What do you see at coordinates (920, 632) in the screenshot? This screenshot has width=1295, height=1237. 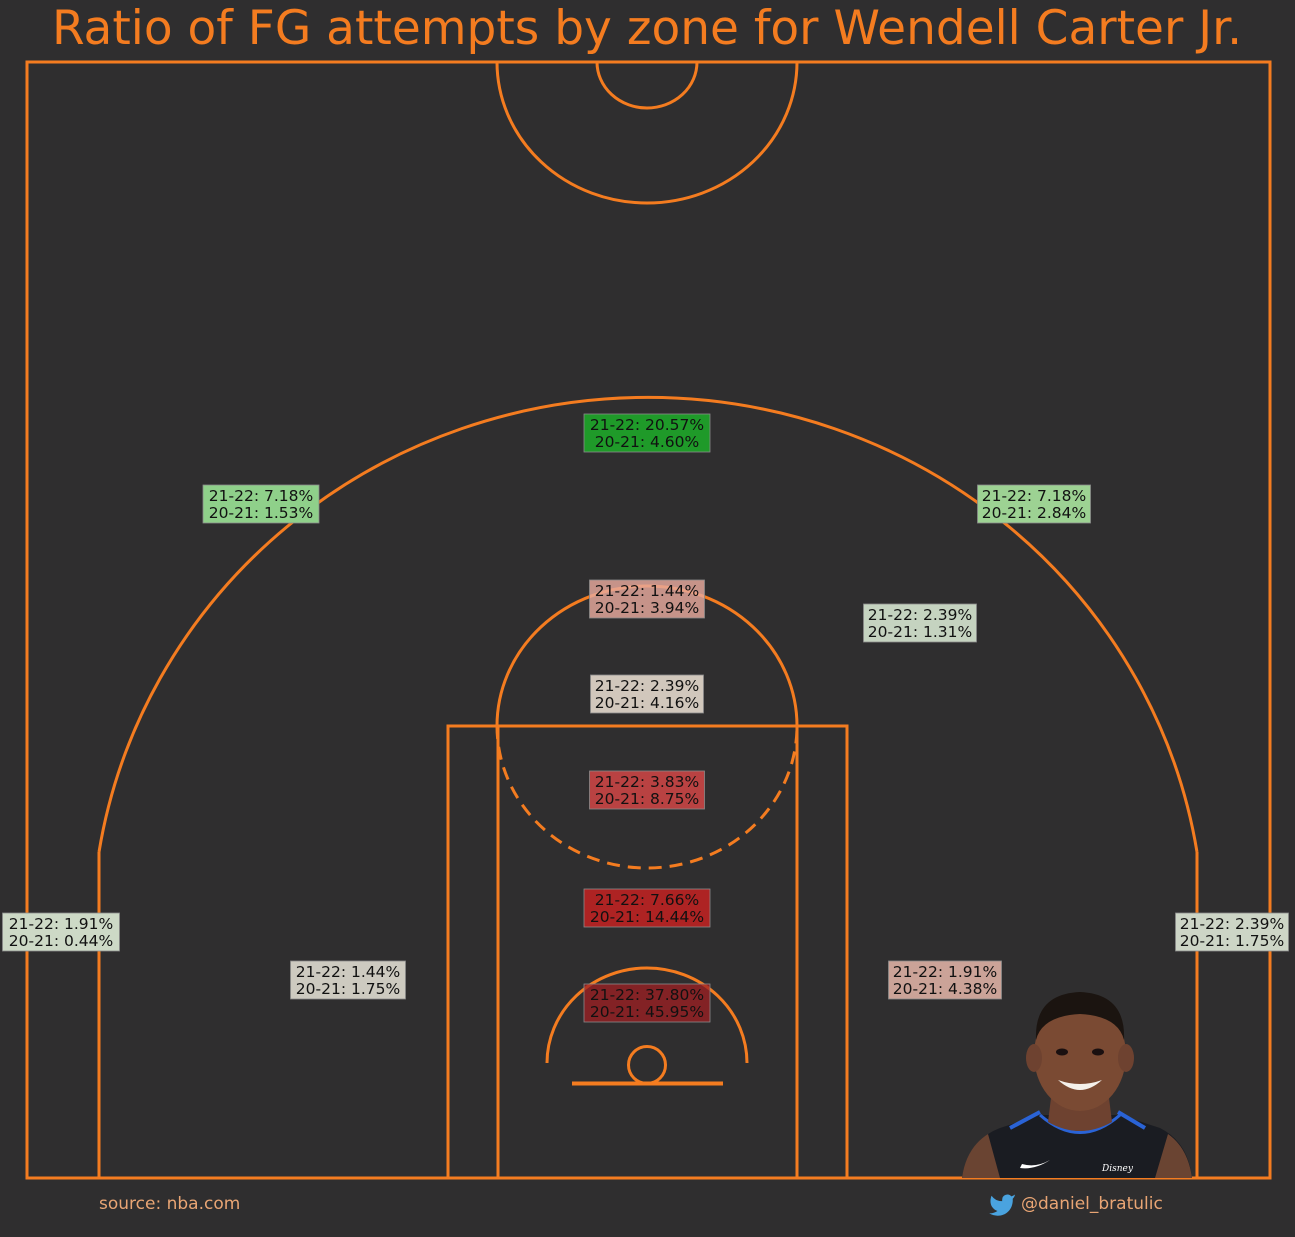 I see `zone-value-20-21: 20-21: 1.31%` at bounding box center [920, 632].